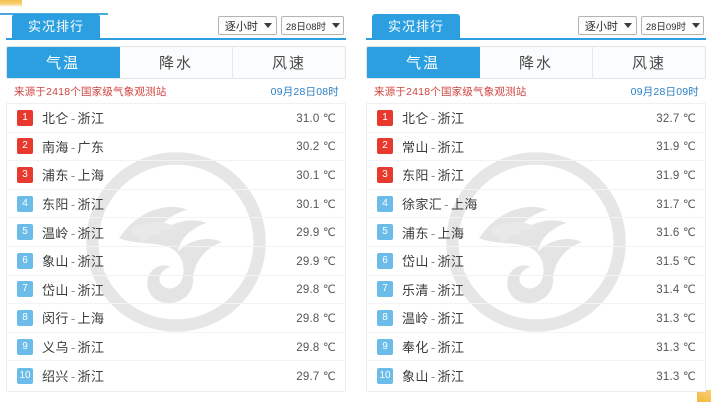 The width and height of the screenshot is (711, 402). Describe the element at coordinates (422, 205) in the screenshot. I see `station-city: 徐家汇` at that location.